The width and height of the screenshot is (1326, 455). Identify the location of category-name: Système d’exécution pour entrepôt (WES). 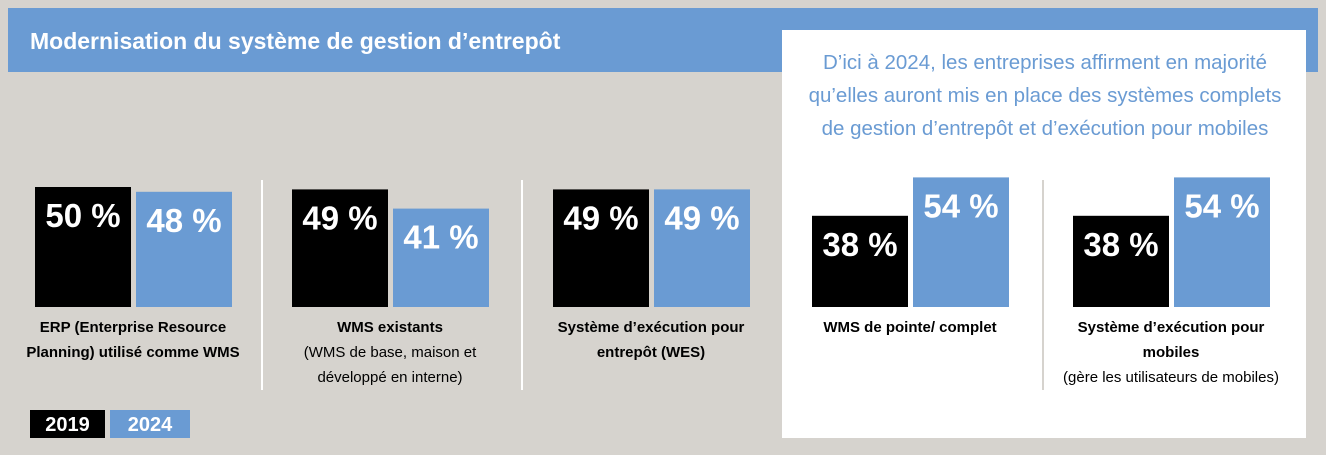
(651, 340).